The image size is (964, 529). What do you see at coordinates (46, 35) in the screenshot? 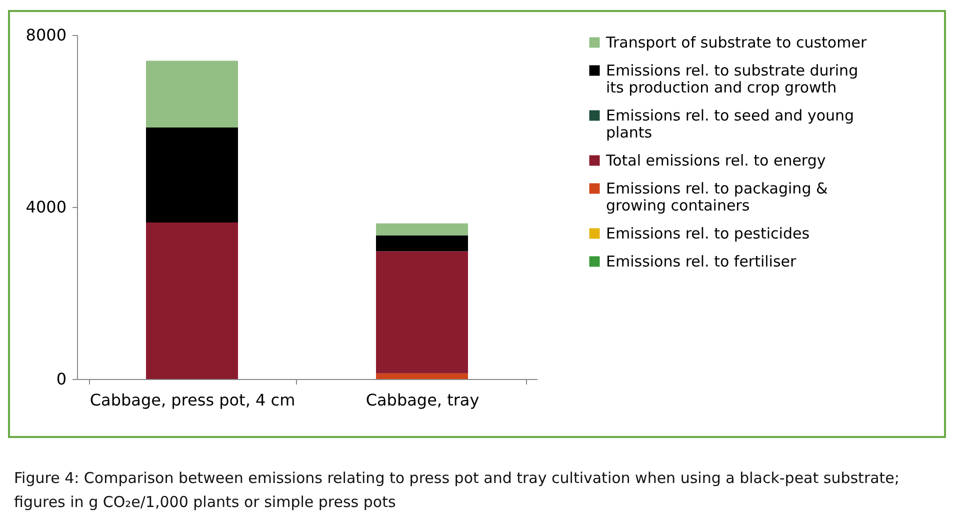
I see `y-tick-label: 8000` at bounding box center [46, 35].